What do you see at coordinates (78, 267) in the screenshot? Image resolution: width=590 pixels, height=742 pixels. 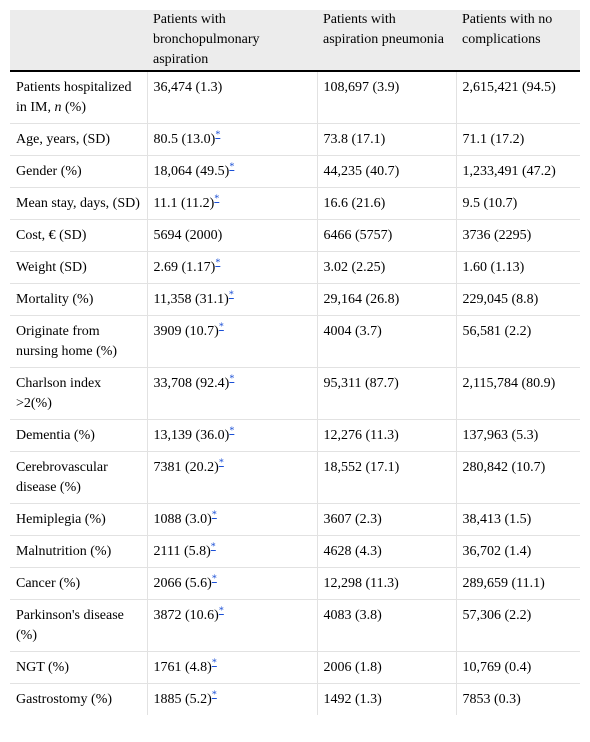 I see `row-label: Weight (SD)` at bounding box center [78, 267].